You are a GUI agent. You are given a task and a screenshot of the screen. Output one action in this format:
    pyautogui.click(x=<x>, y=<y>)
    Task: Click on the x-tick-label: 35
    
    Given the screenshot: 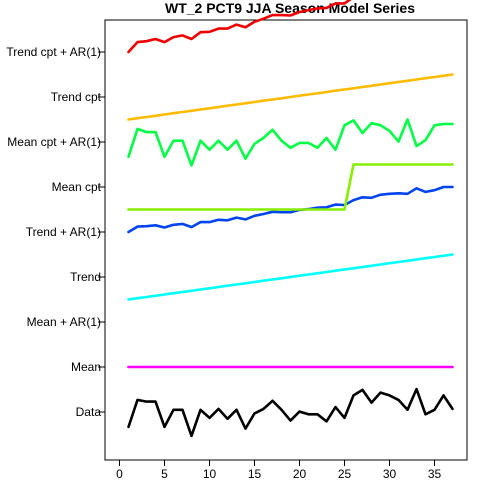 What is the action you would take?
    pyautogui.click(x=435, y=473)
    